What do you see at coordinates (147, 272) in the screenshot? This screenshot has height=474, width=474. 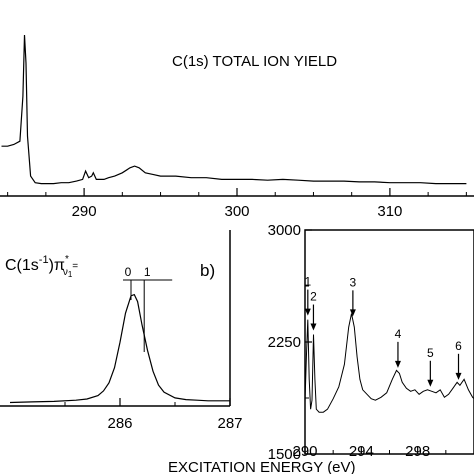 I see `vib-label-1: 1` at bounding box center [147, 272].